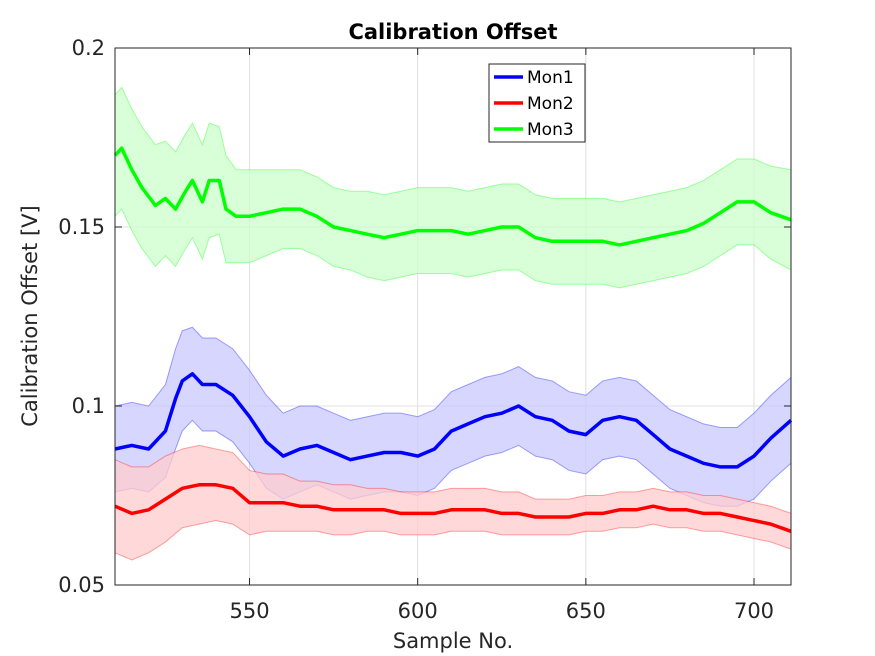  What do you see at coordinates (453, 248) in the screenshot?
I see `mon3-band-lower` at bounding box center [453, 248].